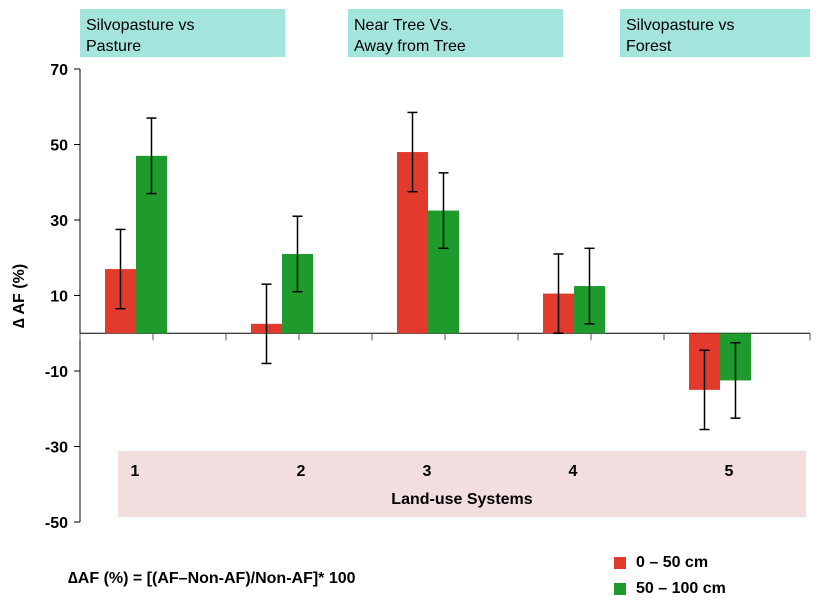 Image resolution: width=823 pixels, height=602 pixels. What do you see at coordinates (729, 471) in the screenshot?
I see `category-label: 5` at bounding box center [729, 471].